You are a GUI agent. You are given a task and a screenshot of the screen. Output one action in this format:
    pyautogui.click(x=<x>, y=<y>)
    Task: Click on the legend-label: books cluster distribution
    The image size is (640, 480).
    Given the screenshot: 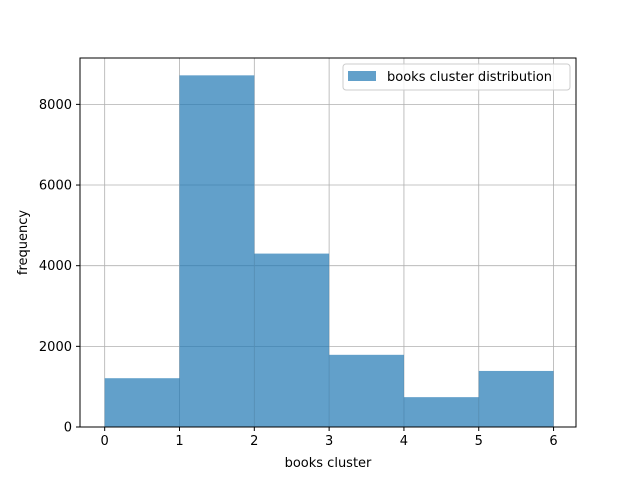 What is the action you would take?
    pyautogui.click(x=469, y=77)
    